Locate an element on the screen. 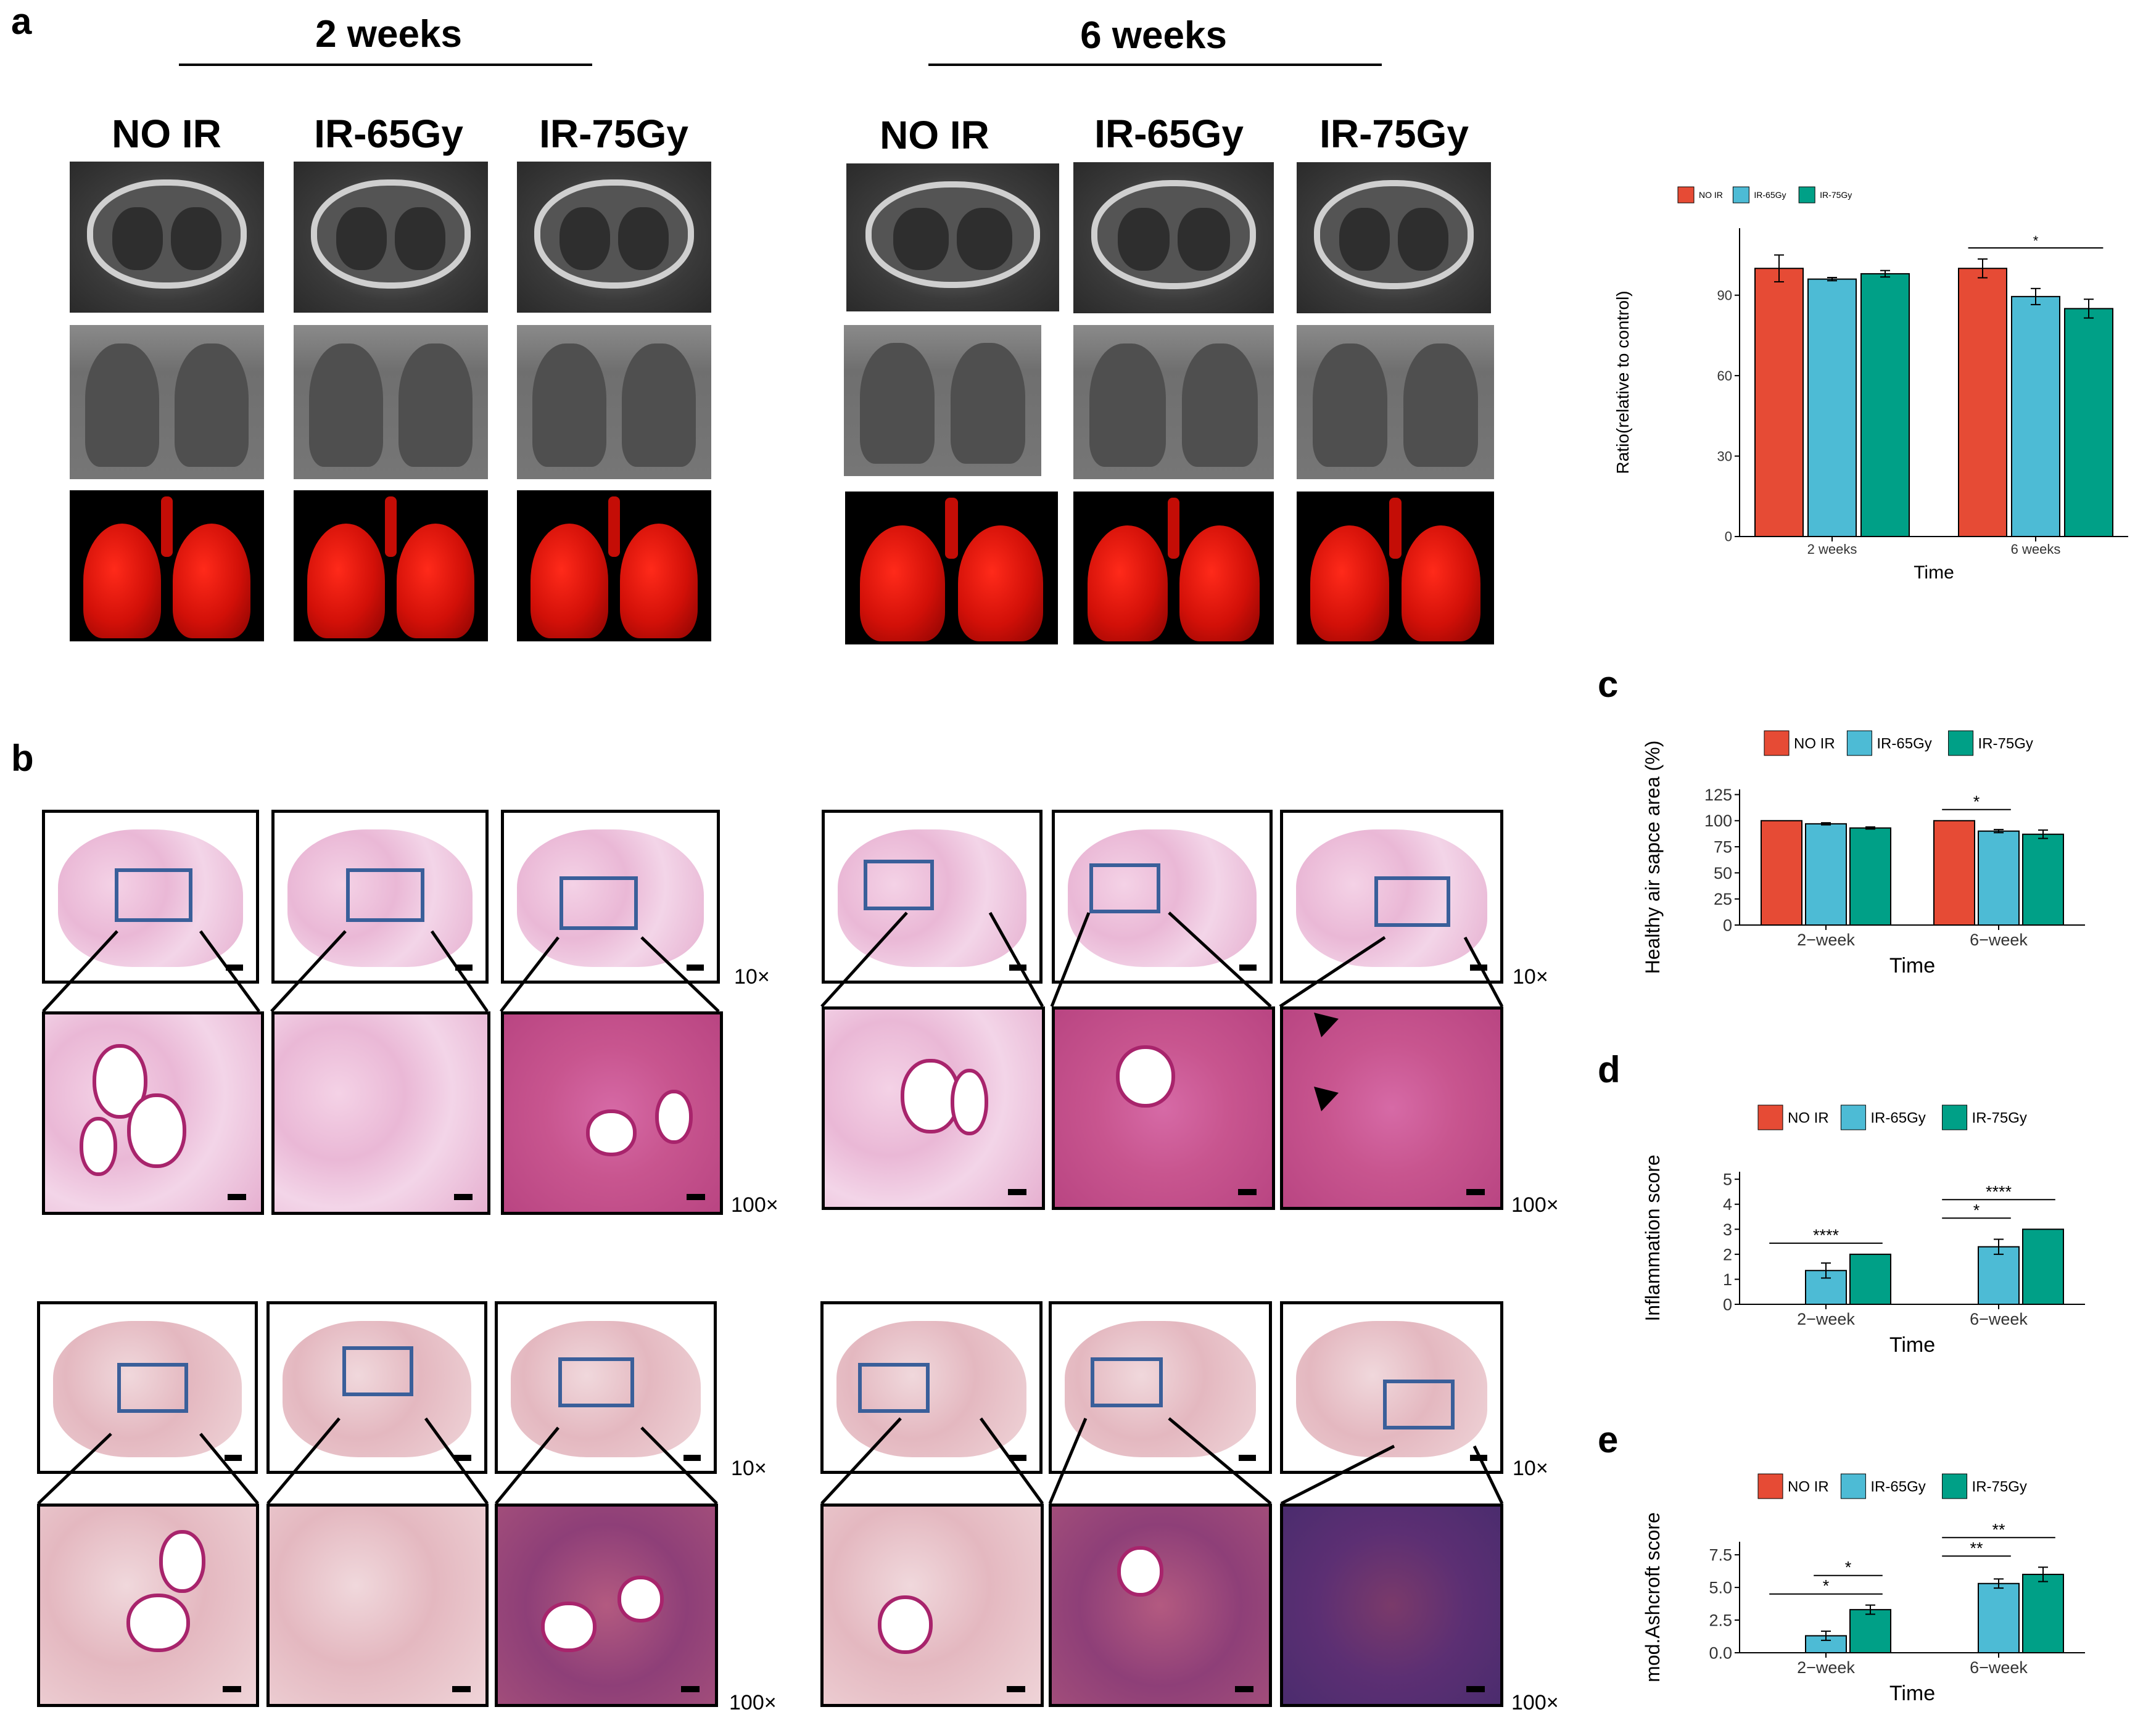  x-tick-label: 2 weeks is located at coordinates (1832, 549).